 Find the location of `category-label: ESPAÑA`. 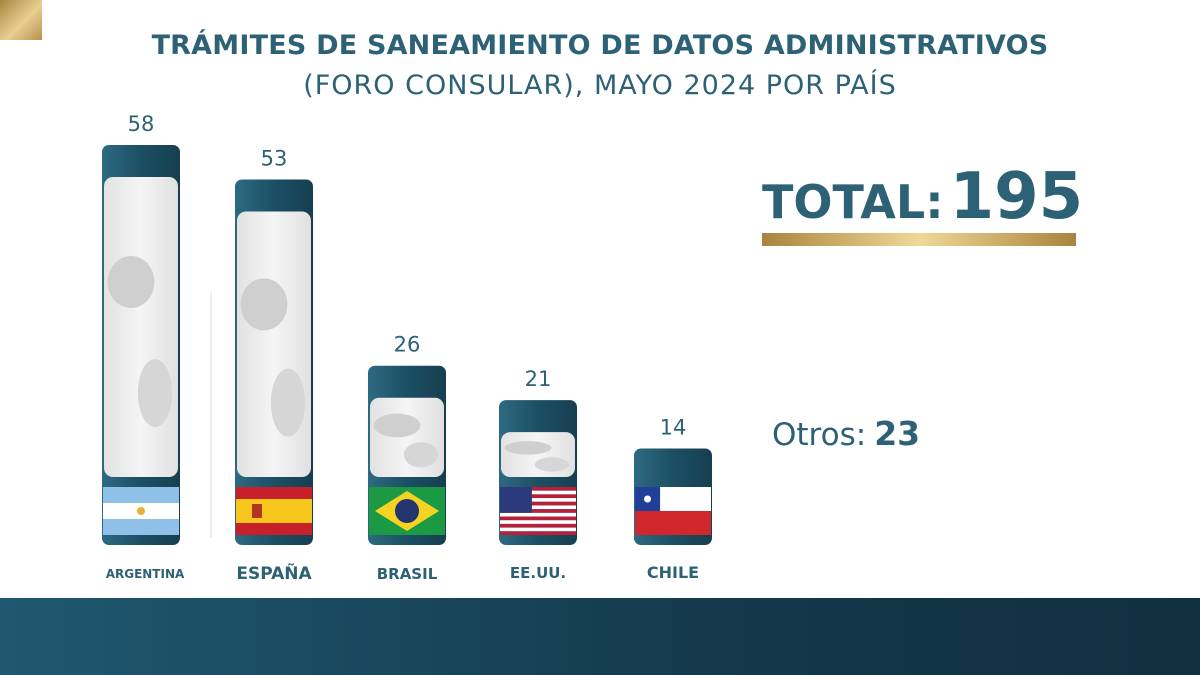

category-label: ESPAÑA is located at coordinates (274, 572).